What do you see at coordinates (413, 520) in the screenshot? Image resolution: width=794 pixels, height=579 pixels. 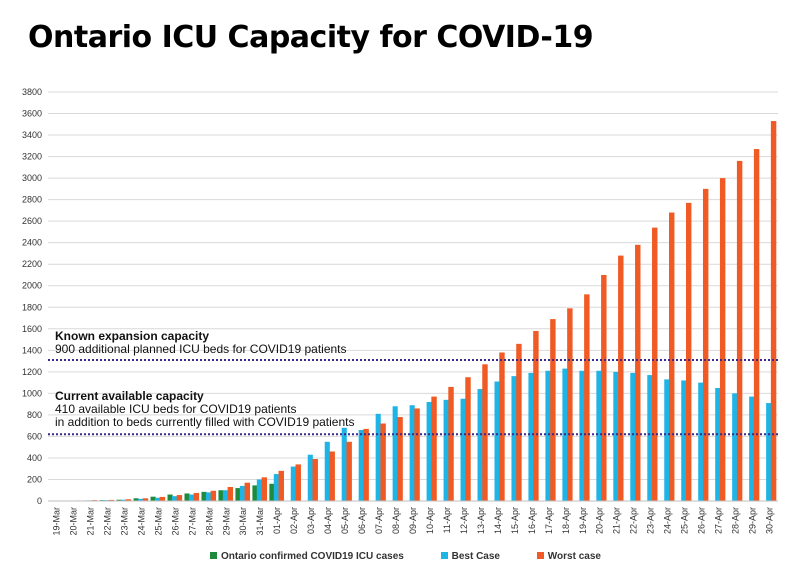 I see `x-tick-label: 09-Apr` at bounding box center [413, 520].